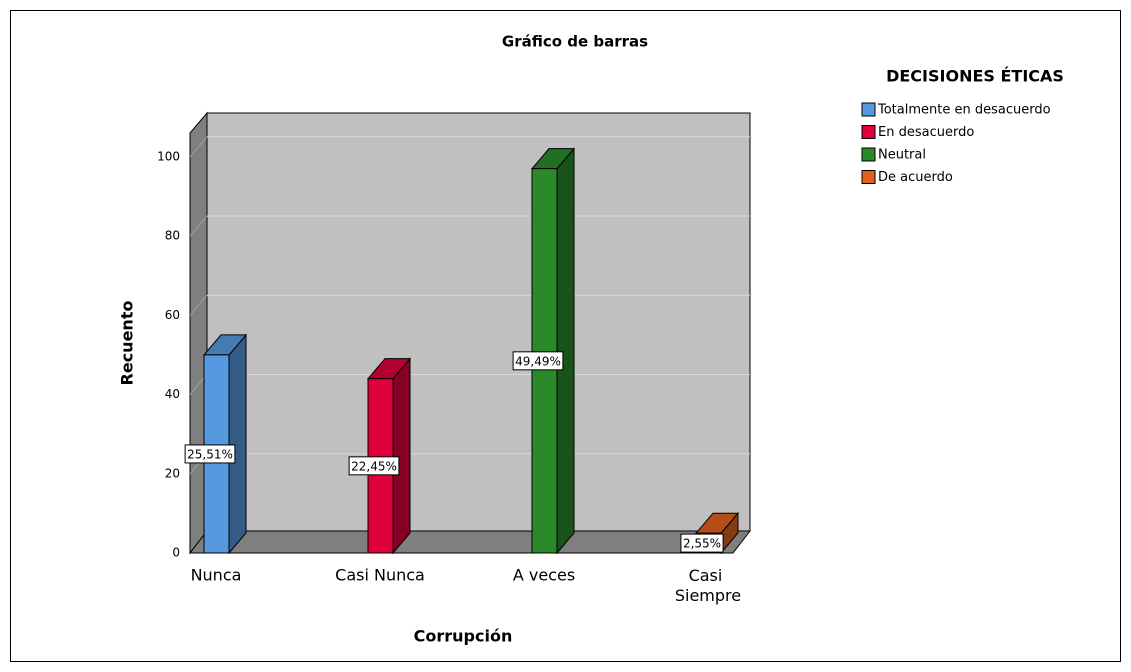 Image resolution: width=1131 pixels, height=672 pixels. What do you see at coordinates (902, 155) in the screenshot?
I see `legend-label: Neutral` at bounding box center [902, 155].